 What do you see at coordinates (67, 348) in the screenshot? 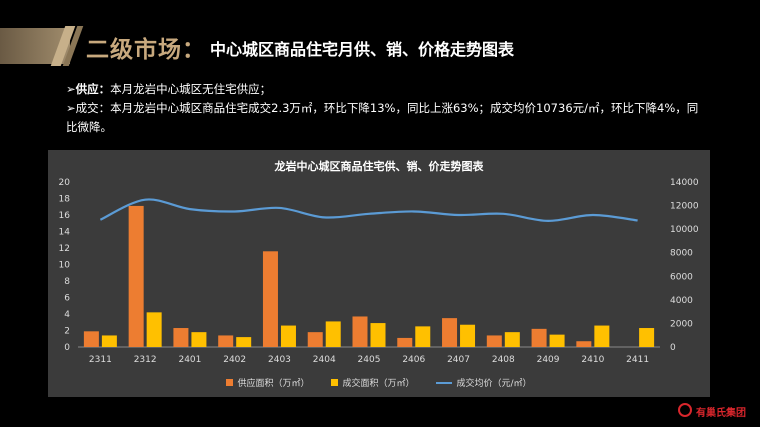
I see `y-left-tick-label: 0` at bounding box center [67, 348].